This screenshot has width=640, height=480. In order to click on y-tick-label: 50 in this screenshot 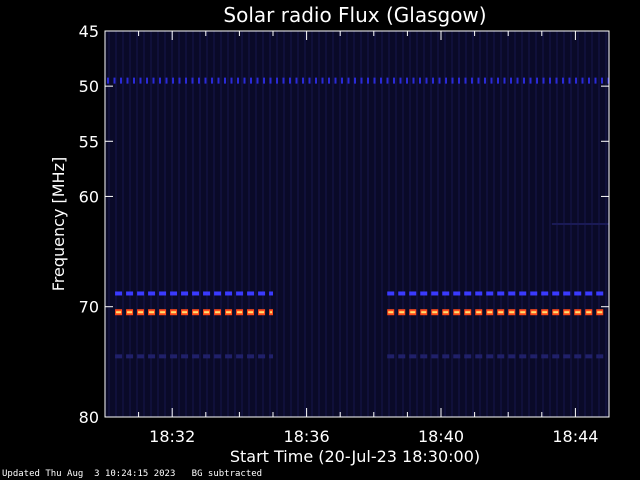, I will do `click(89, 86)`.